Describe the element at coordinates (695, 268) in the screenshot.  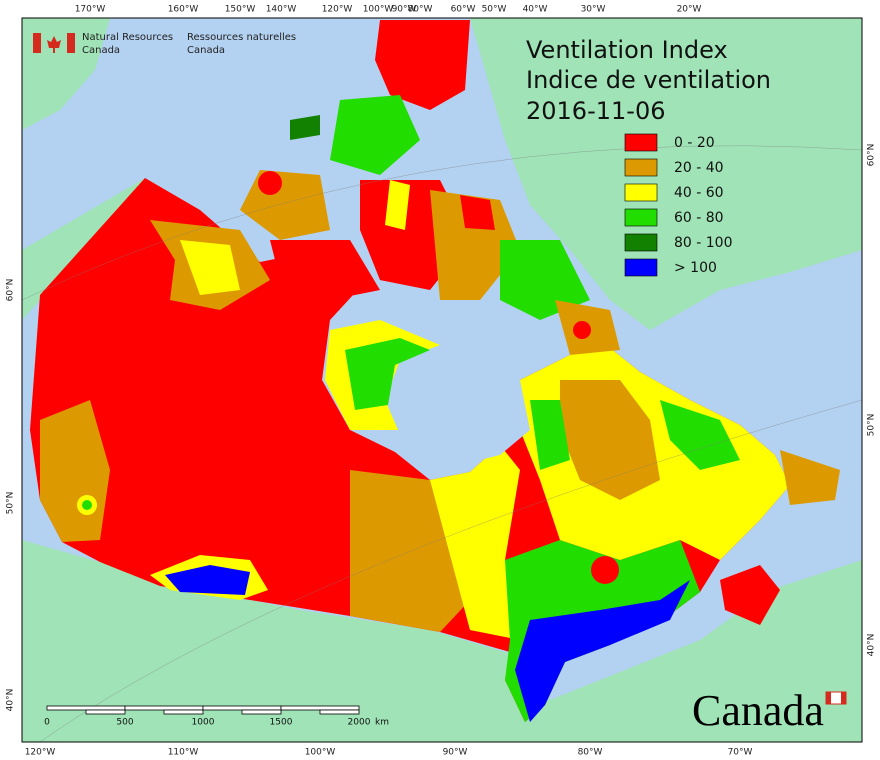
I see `legend-label: > 100` at that location.